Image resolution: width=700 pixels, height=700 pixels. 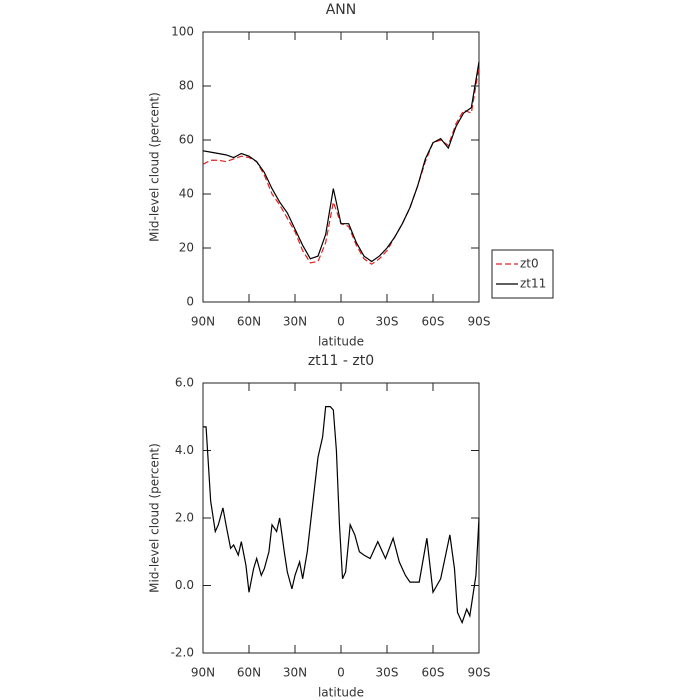 What do you see at coordinates (190, 302) in the screenshot?
I see `y-tick-label: 0` at bounding box center [190, 302].